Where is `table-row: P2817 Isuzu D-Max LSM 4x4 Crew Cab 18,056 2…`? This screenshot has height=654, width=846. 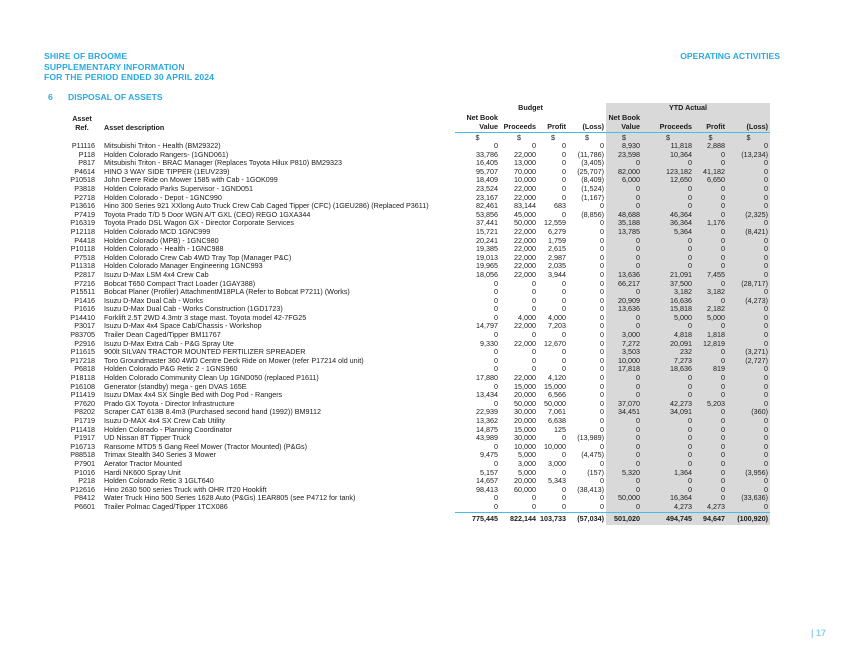 table-row: P2817 Isuzu D-Max LSM 4x4 Crew Cab 18,056 2… is located at coordinates (417, 274).